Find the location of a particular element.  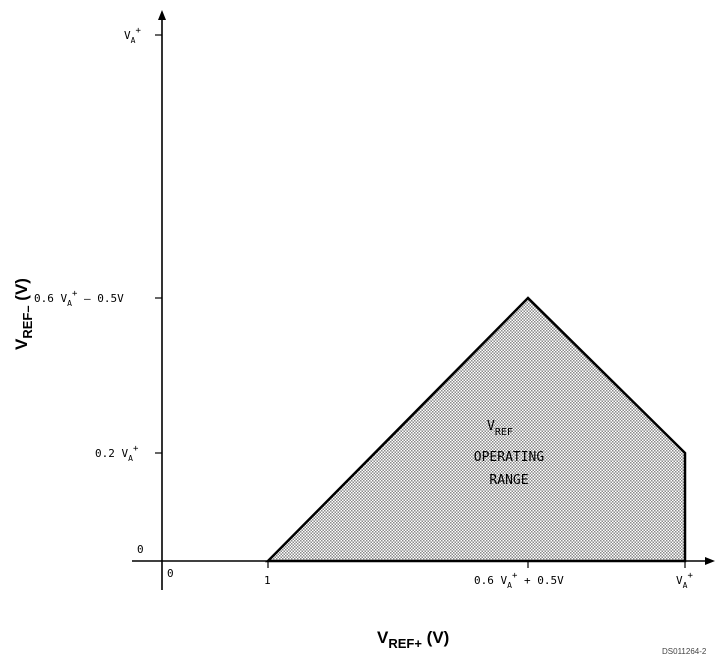

y-tick-label-vaplus: VA+ is located at coordinates (132, 35).